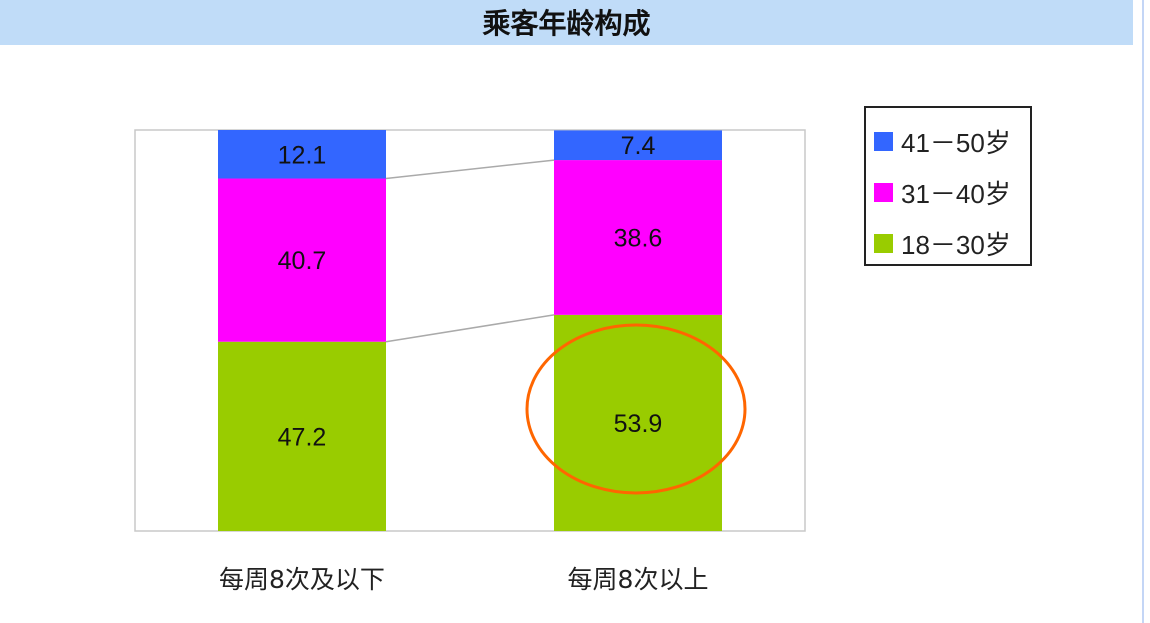 This screenshot has width=1150, height=623. Describe the element at coordinates (302, 579) in the screenshot. I see `x-tick-label: 每周8次及以下` at that location.